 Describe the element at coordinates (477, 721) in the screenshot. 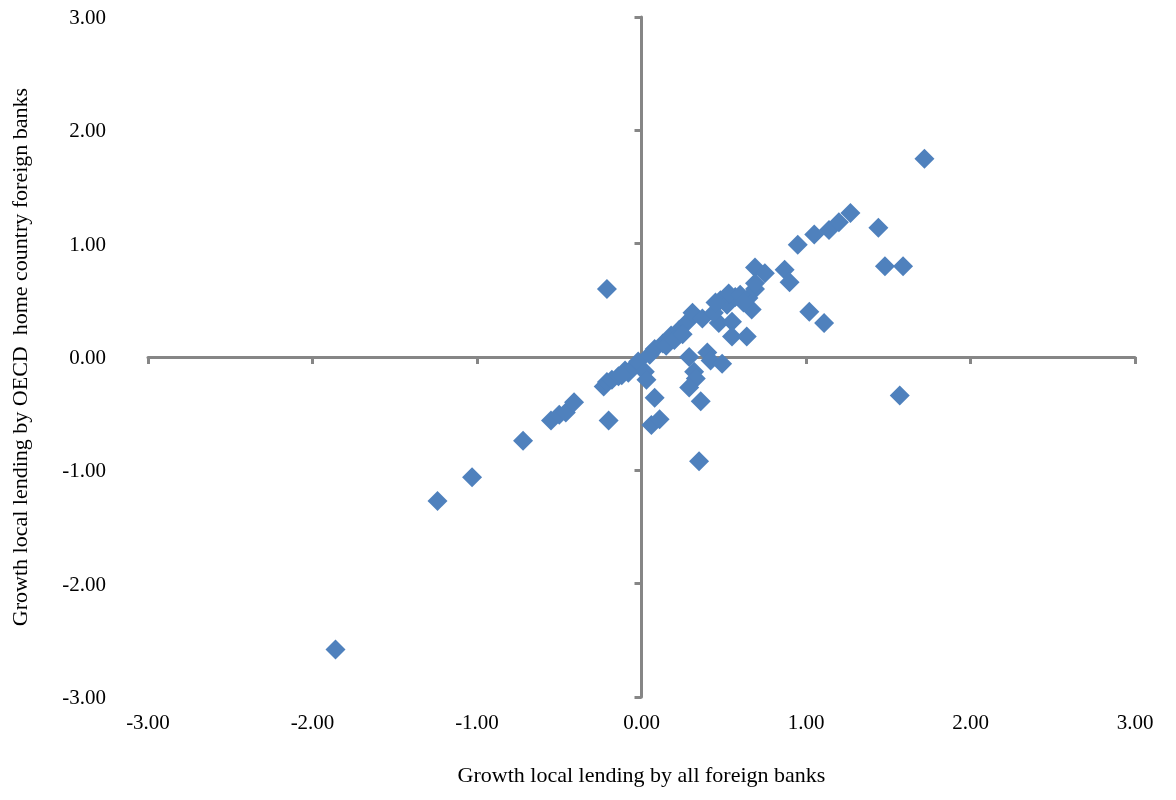

I see `x-tick-label: -1.00` at that location.